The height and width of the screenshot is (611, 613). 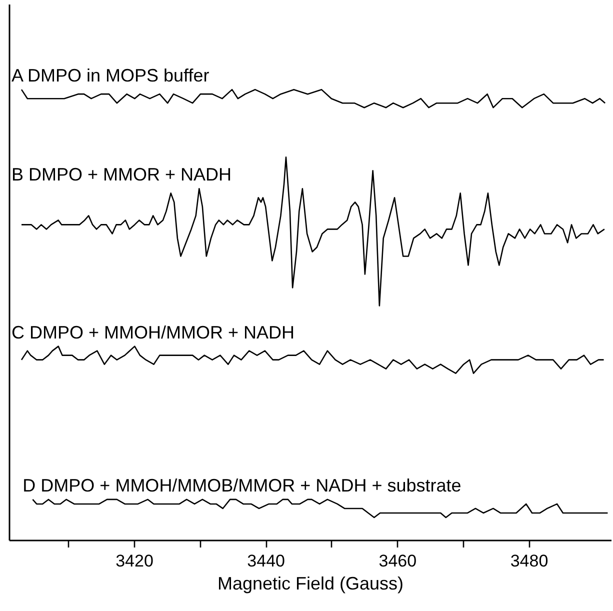 What do you see at coordinates (122, 174) in the screenshot?
I see `series-label: B DMPO + MMOR + NADH` at bounding box center [122, 174].